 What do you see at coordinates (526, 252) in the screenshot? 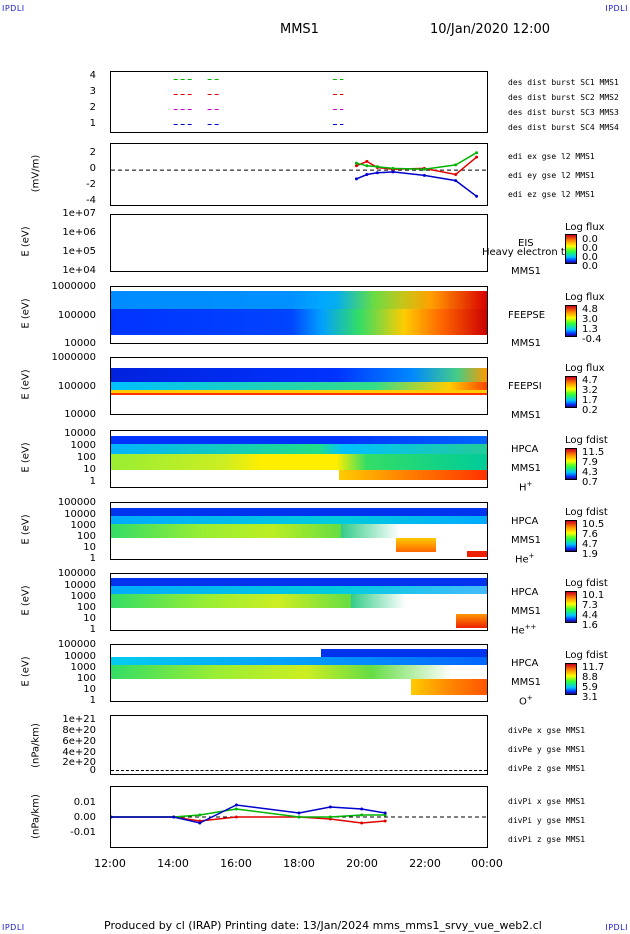
I see `overlay-text: Heavy electron to` at bounding box center [526, 252].